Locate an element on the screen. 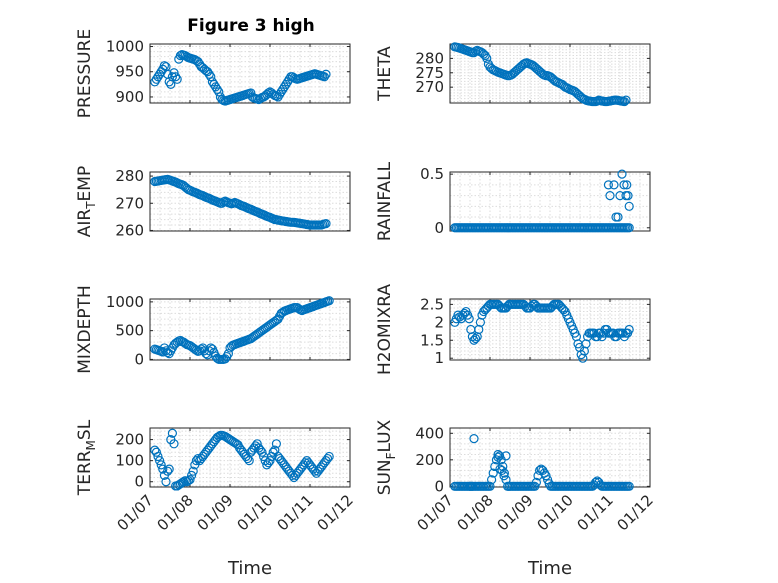 The width and height of the screenshot is (778, 583). subplot-pressure: 900 950 1000 PRESSURE is located at coordinates (213, 73).